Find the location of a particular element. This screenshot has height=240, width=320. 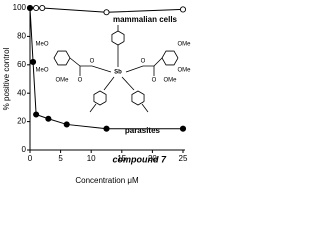

y-axis-label: % positive control is located at coordinates (6, 78).